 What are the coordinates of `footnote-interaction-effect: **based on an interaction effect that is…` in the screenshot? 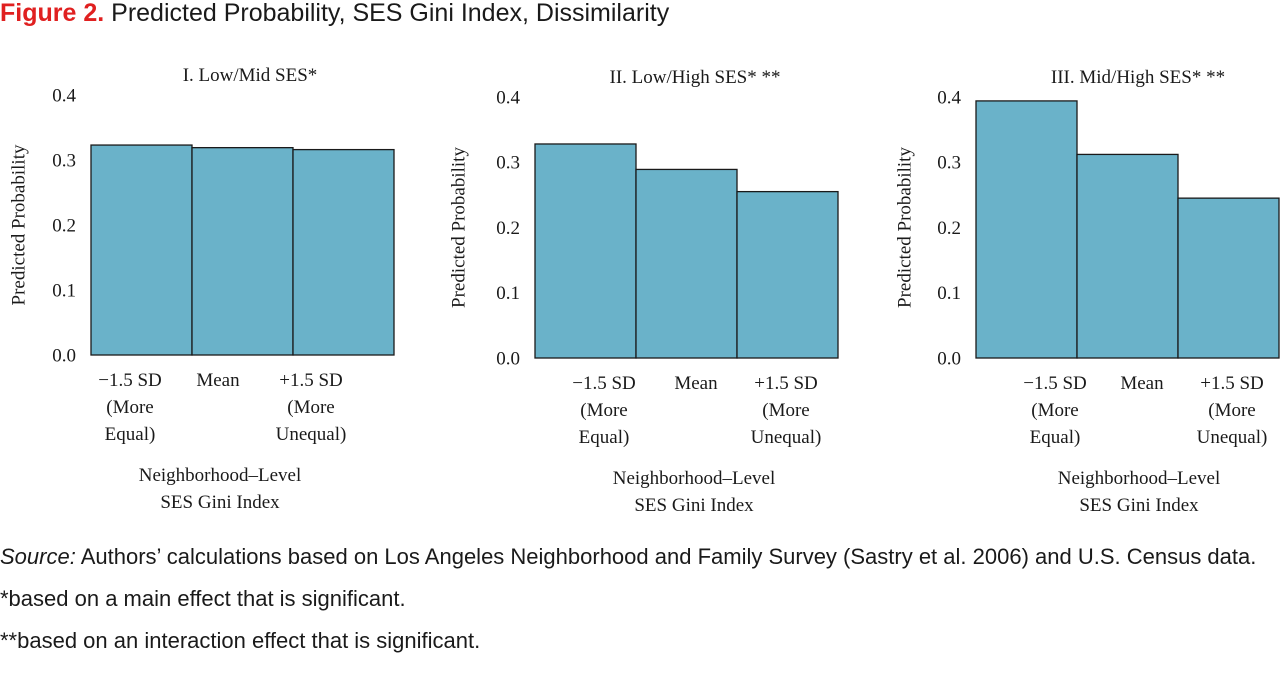 It's located at (240, 640).